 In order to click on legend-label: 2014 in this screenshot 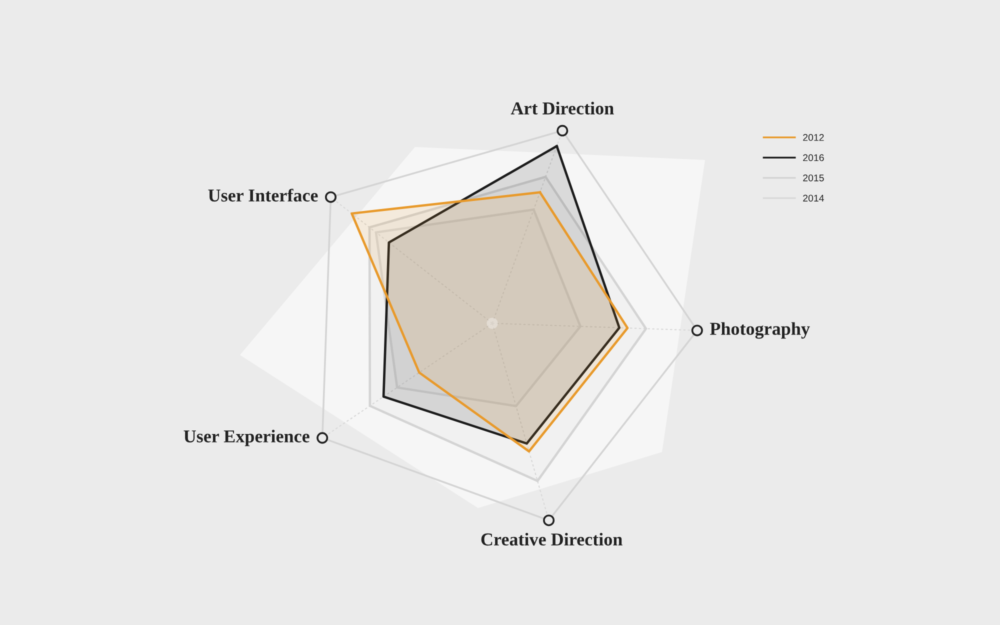, I will do `click(813, 198)`.